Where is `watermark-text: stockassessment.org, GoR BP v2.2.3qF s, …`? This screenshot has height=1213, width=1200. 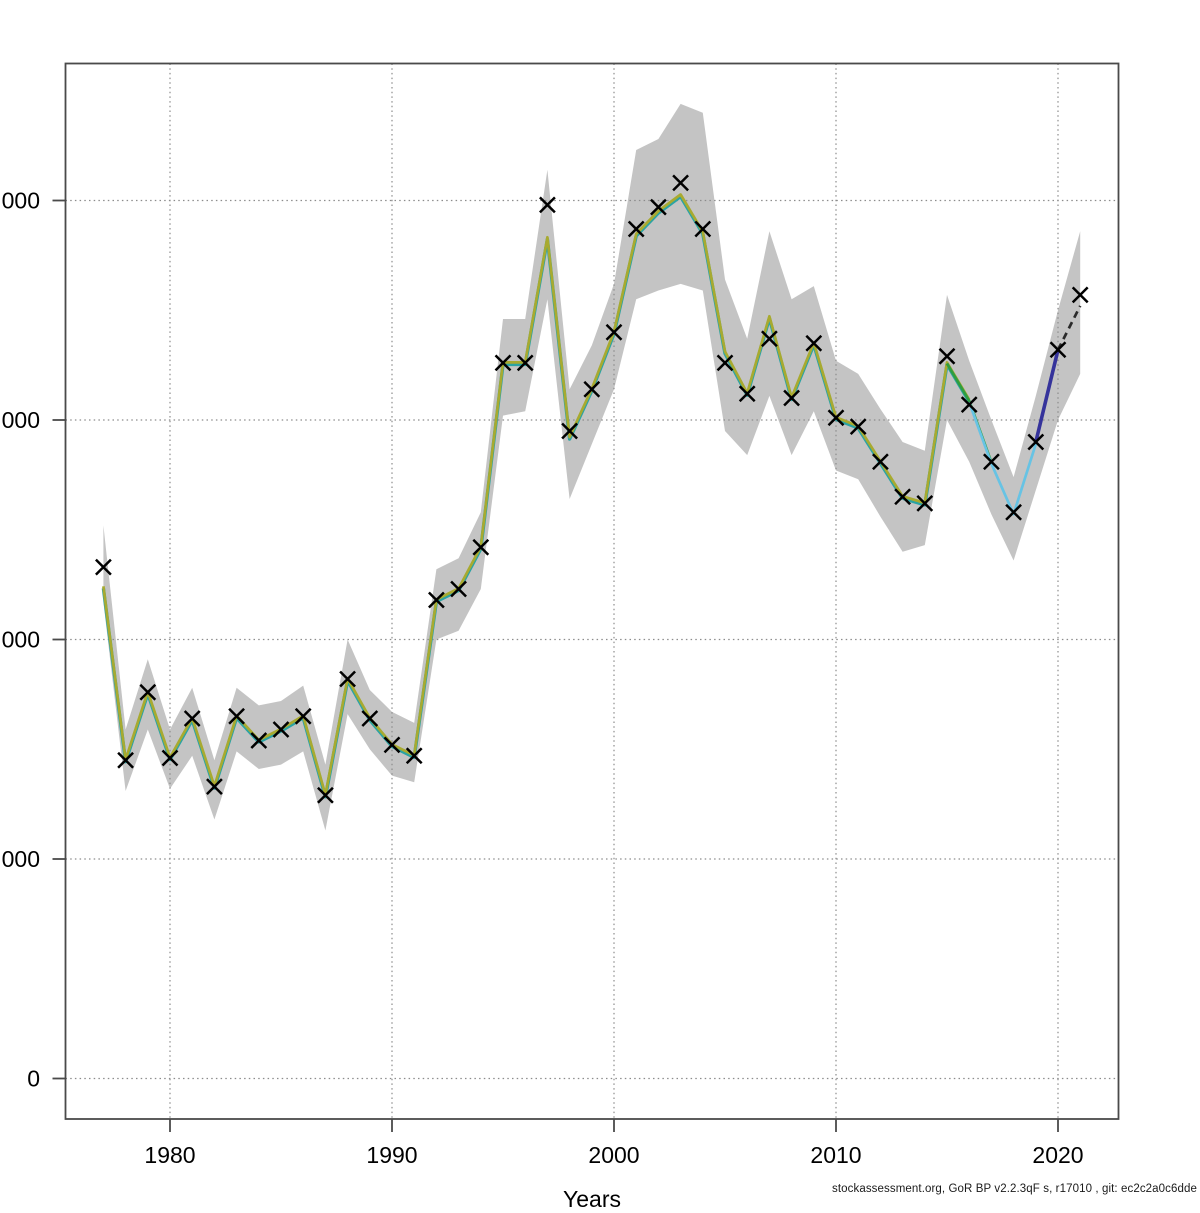 watermark-text: stockassessment.org, GoR BP v2.2.3qF s, … is located at coordinates (1014, 1189).